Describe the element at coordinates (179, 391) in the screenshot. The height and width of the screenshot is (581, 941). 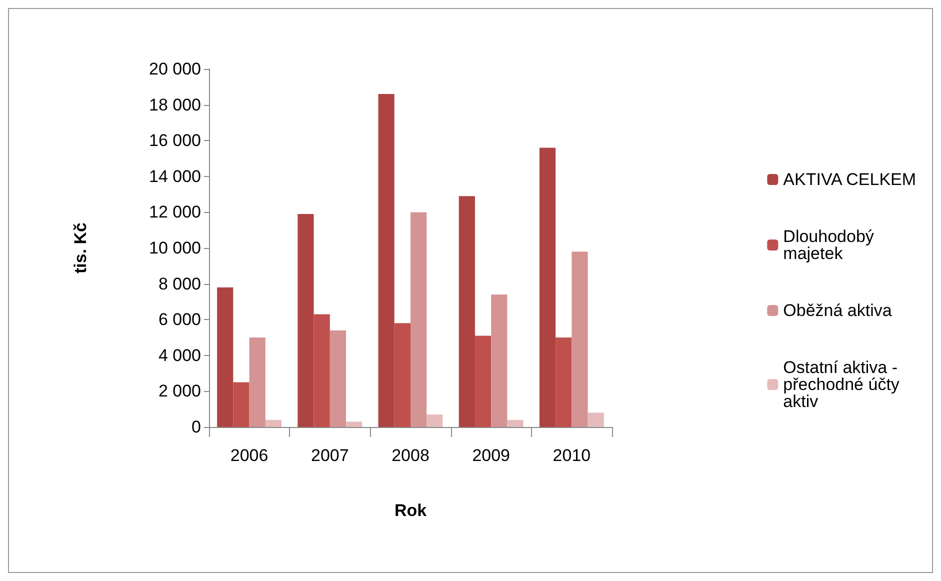
I see `y-tick-label: 2 000` at that location.